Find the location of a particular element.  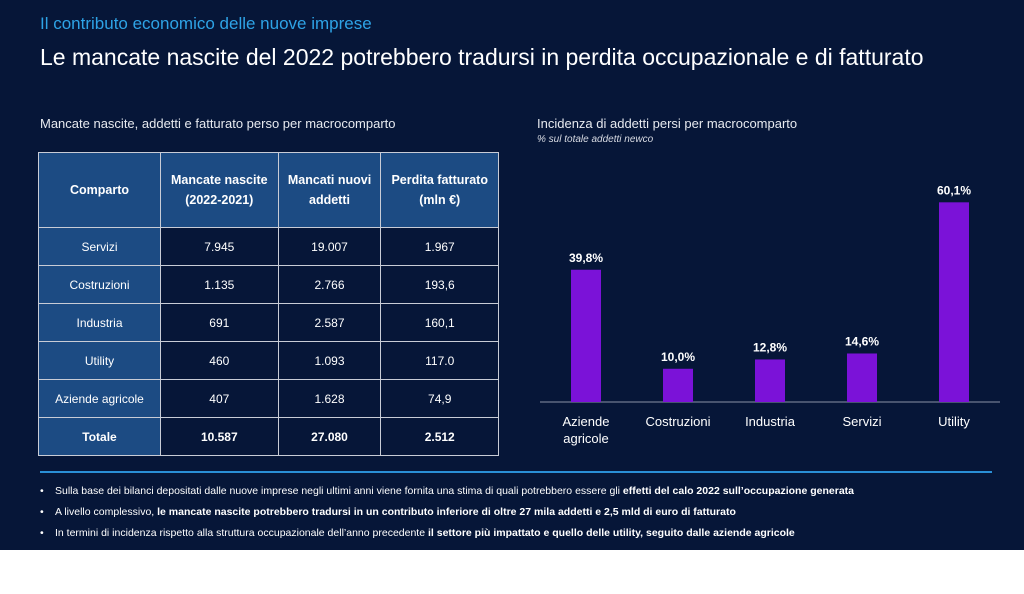

header-perdita-fatturato: Perdita fatturato (mln €) is located at coordinates (439, 190).